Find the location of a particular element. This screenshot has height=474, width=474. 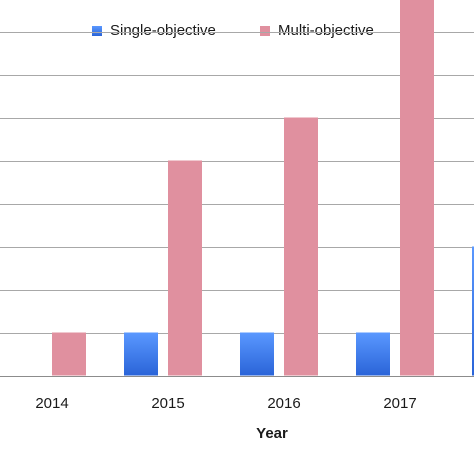

bar-multi-objective-2016 is located at coordinates (301, 246).